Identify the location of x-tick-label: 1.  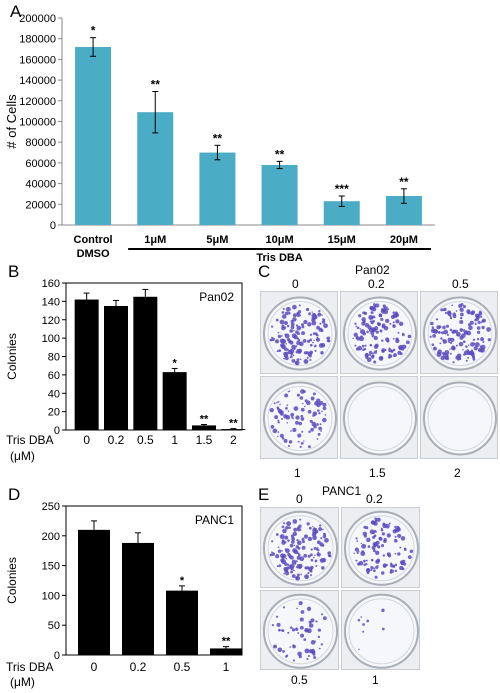
(226, 667).